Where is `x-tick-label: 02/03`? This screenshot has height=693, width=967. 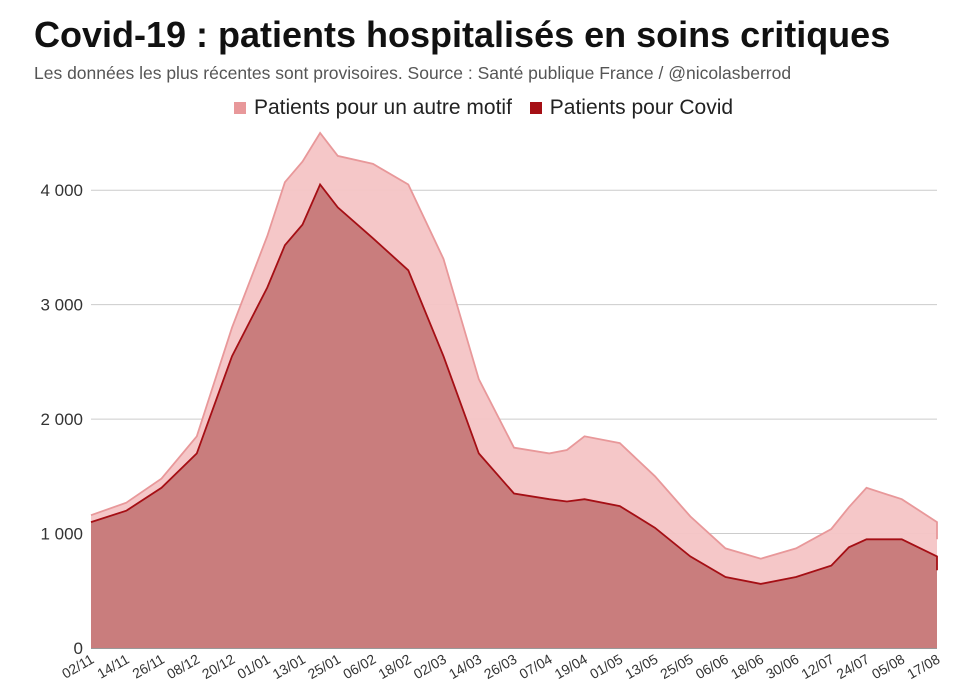 x-tick-label: 02/03 is located at coordinates (430, 666).